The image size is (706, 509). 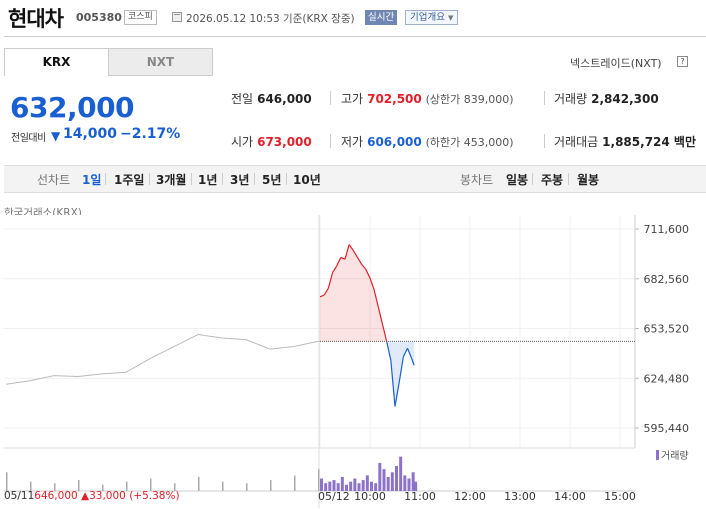 I want to click on nextrade-link: 넥스트레이드(NXT), so click(x=616, y=63).